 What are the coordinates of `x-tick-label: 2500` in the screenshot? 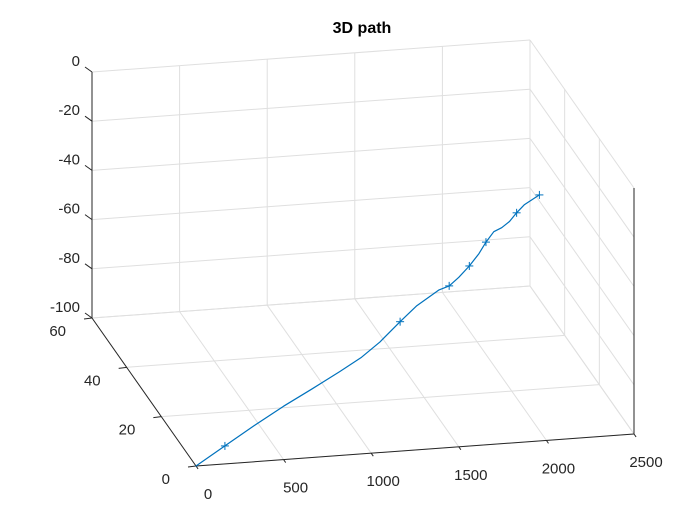 It's located at (645, 462).